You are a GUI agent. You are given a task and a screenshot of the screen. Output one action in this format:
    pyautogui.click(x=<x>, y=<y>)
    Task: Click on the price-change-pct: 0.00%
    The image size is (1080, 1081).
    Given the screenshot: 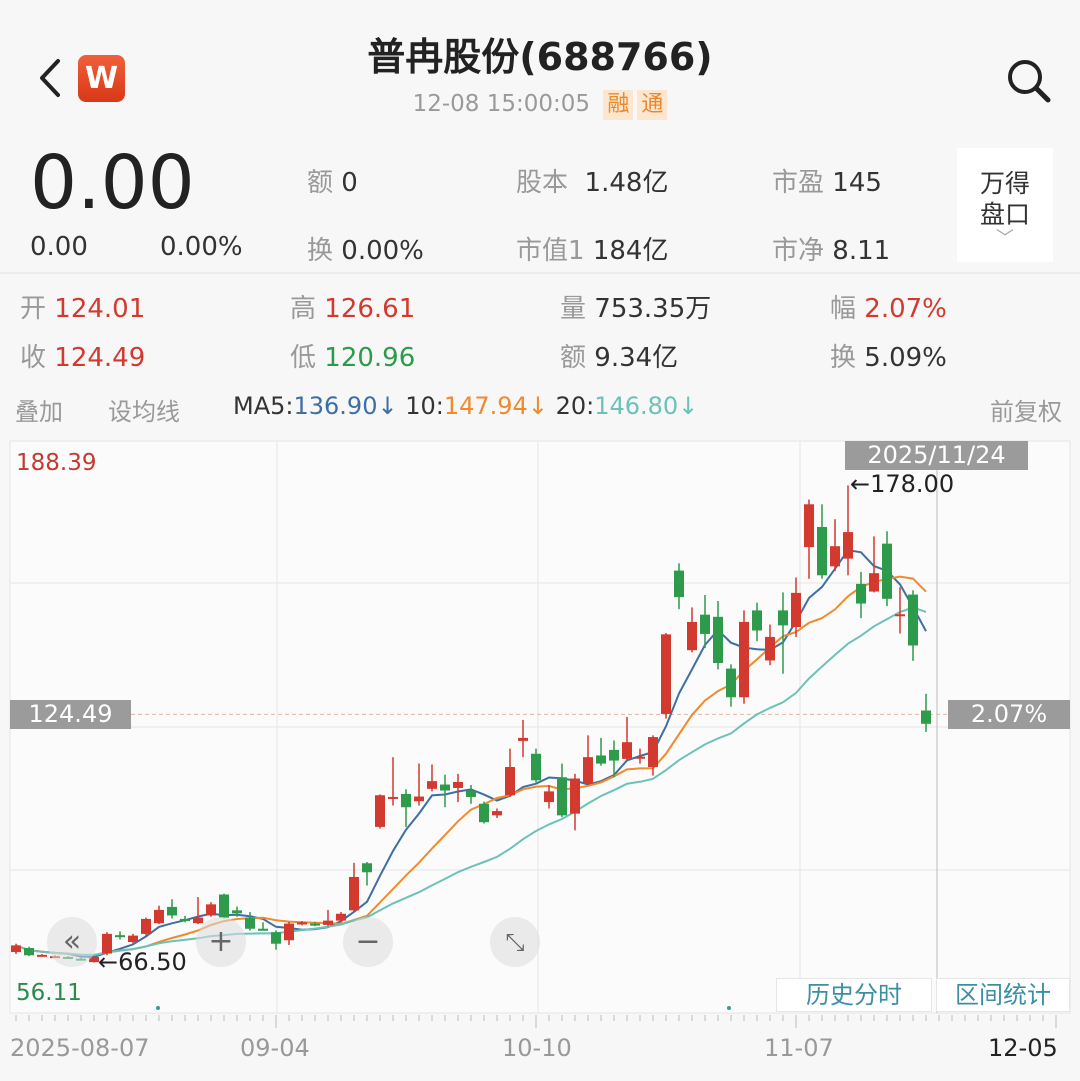 What is the action you would take?
    pyautogui.click(x=201, y=247)
    